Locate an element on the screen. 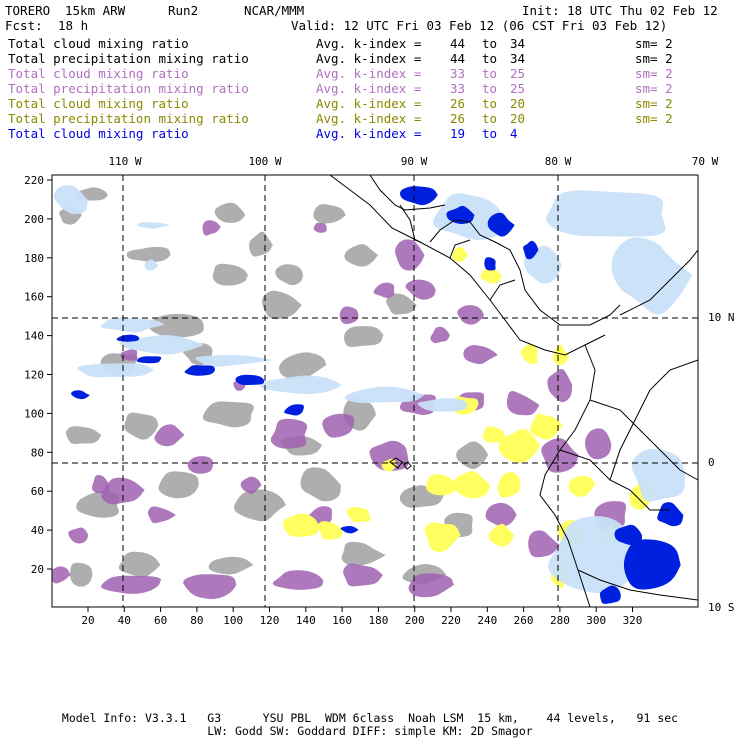  fcst-value: 18 h is located at coordinates (73, 25).